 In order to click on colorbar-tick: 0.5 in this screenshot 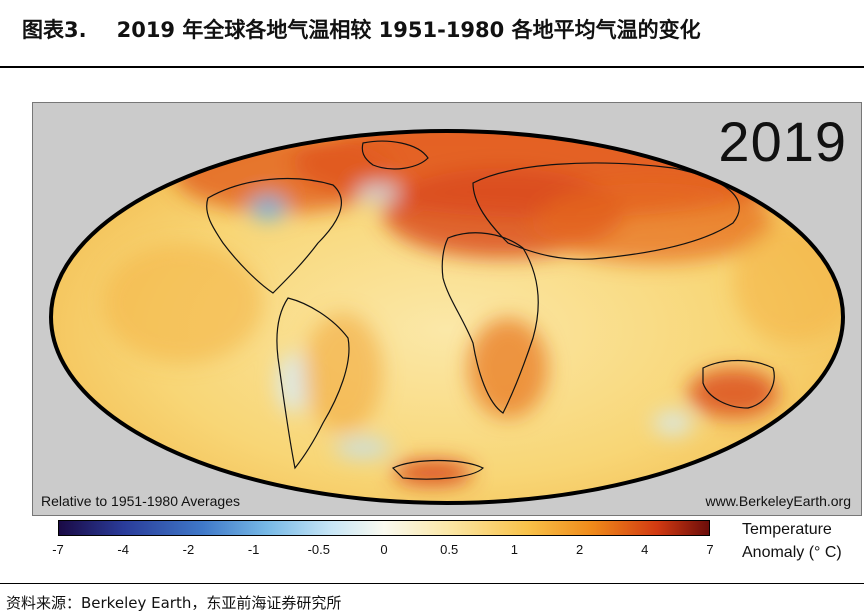, I will do `click(449, 549)`.